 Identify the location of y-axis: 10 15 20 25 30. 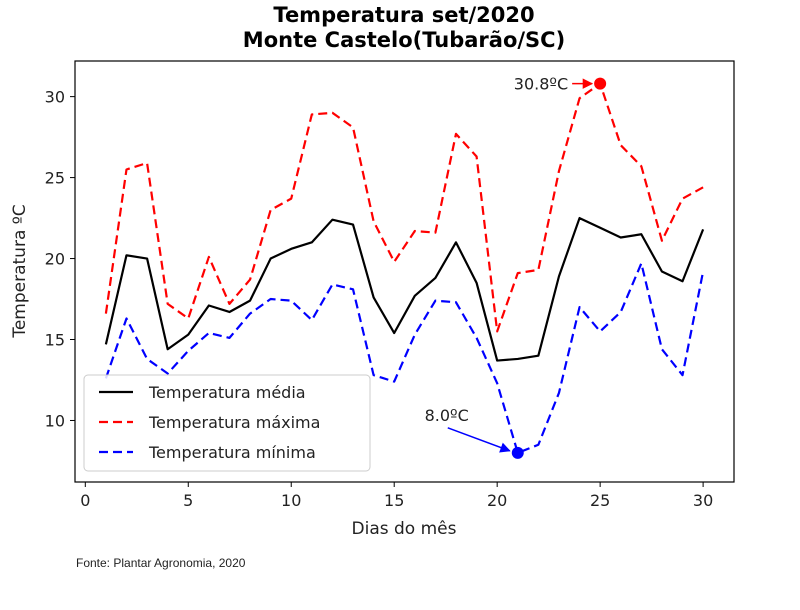
(60, 259).